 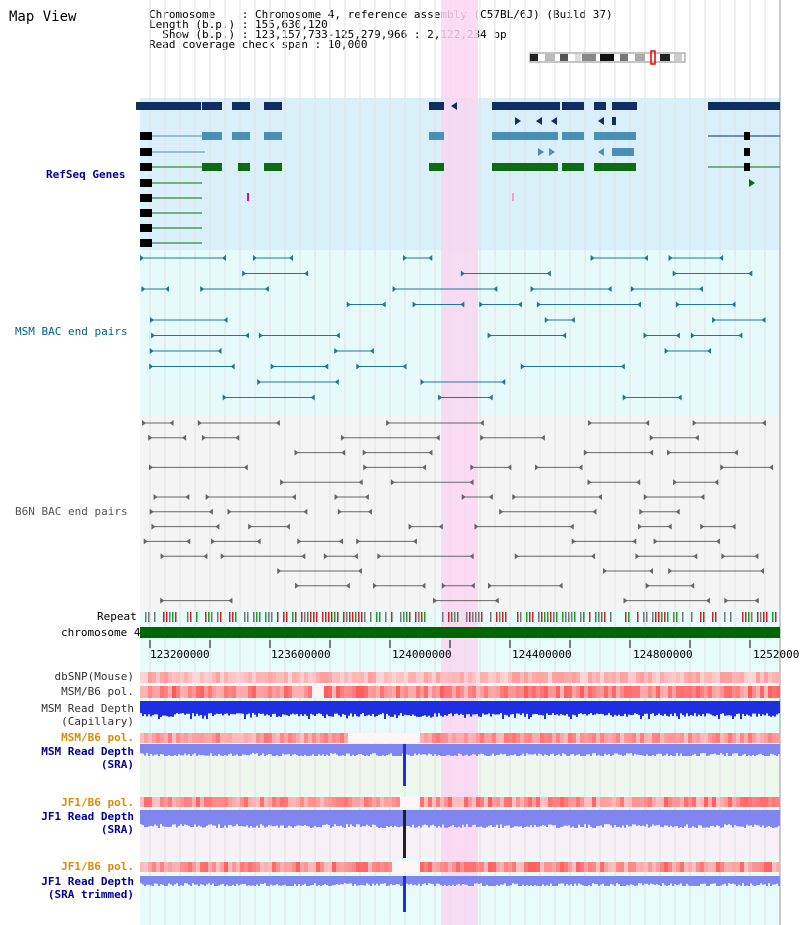 I want to click on axis-tick-label: 123600000, so click(x=301, y=654).